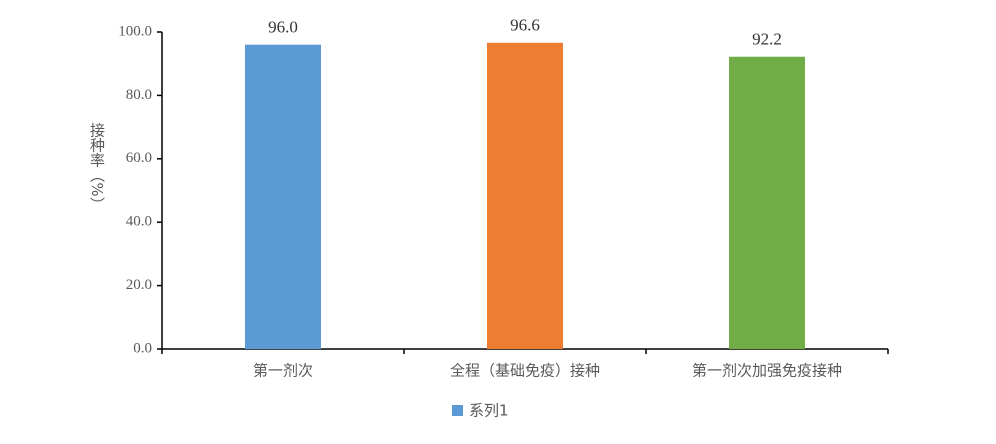 The image size is (996, 444). I want to click on y-tick-label: 0.0, so click(142, 348).